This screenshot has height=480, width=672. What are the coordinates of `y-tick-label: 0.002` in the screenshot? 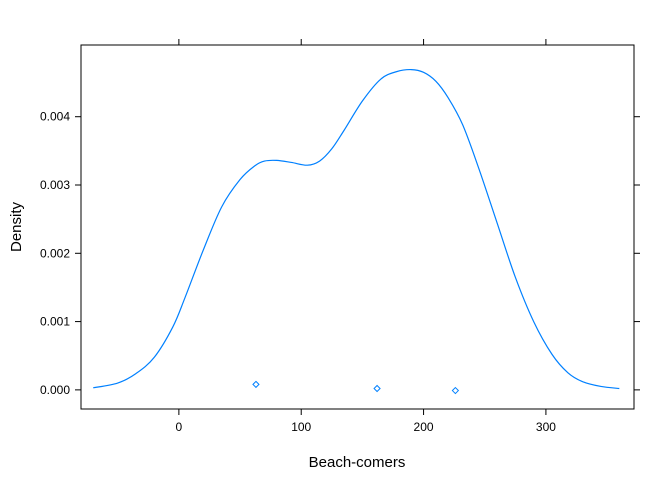 It's located at (55, 253).